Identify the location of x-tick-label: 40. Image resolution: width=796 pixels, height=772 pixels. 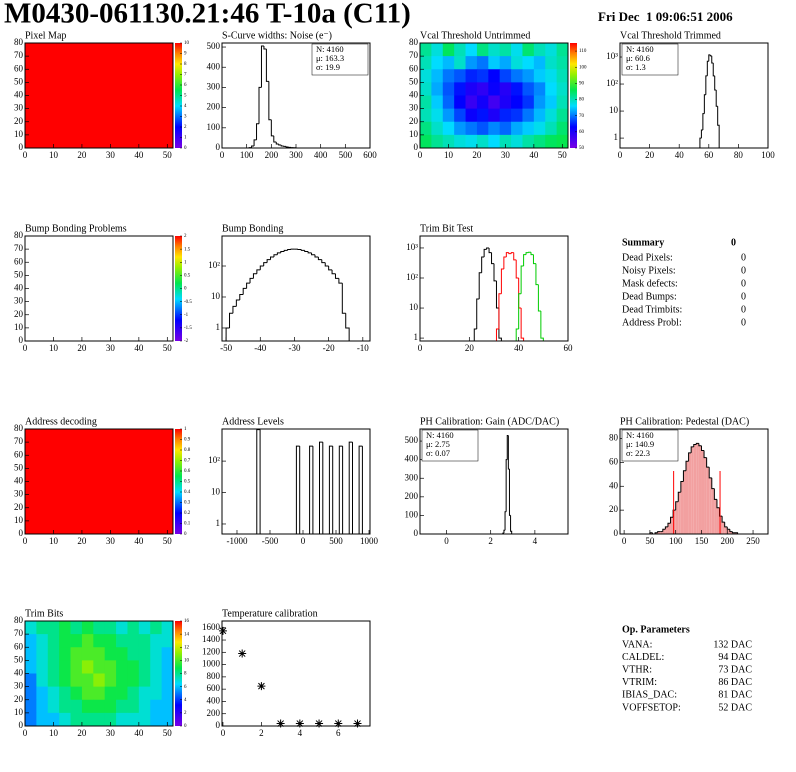
(139, 155).